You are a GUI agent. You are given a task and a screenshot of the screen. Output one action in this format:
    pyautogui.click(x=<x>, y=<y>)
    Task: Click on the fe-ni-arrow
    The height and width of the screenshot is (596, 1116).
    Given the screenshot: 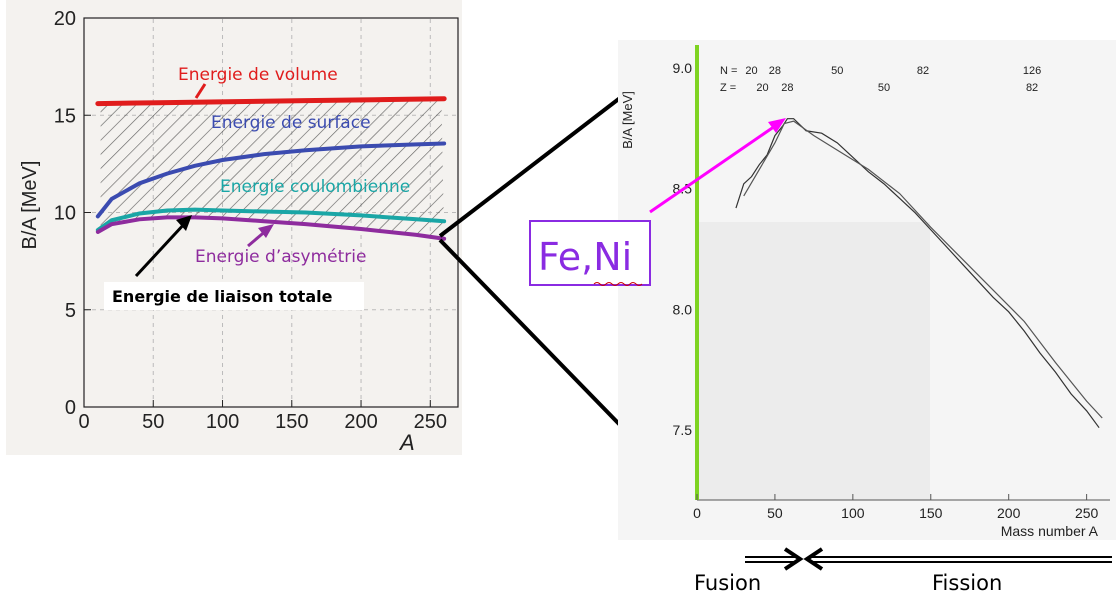 What is the action you would take?
    pyautogui.click(x=714, y=168)
    